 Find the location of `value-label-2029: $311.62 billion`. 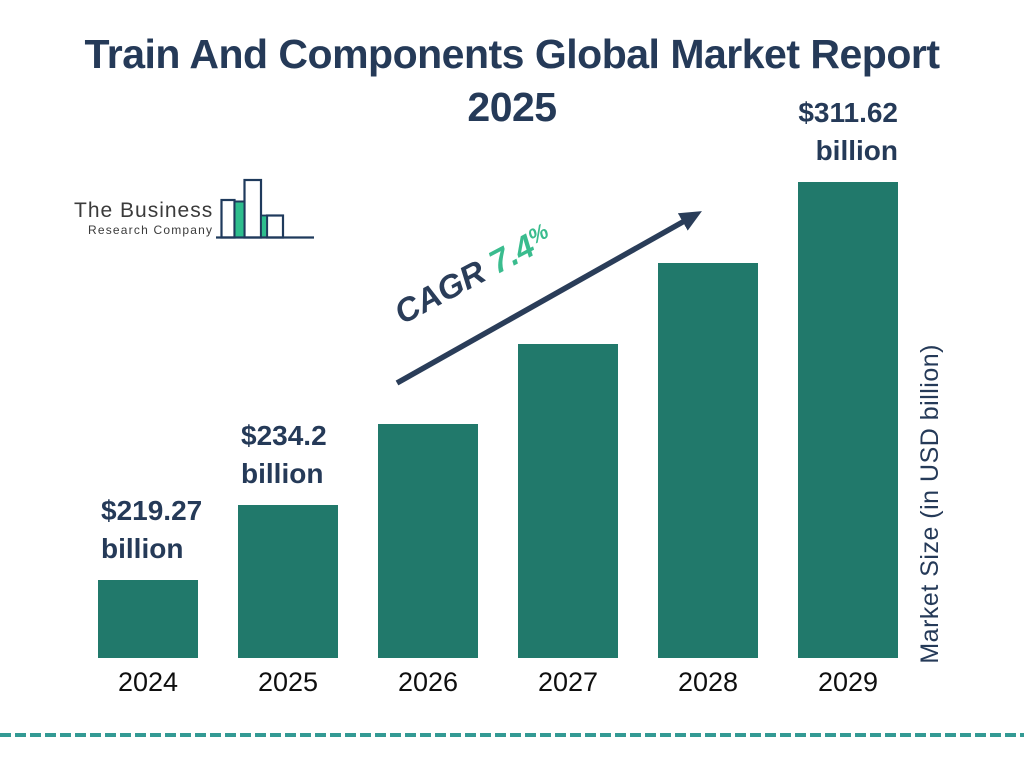

value-label-2029: $311.62 billion is located at coordinates (848, 132).